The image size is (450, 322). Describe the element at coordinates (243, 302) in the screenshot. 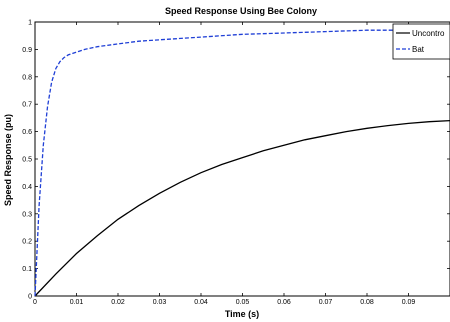

I see `x-tick-label: 0.05` at that location.